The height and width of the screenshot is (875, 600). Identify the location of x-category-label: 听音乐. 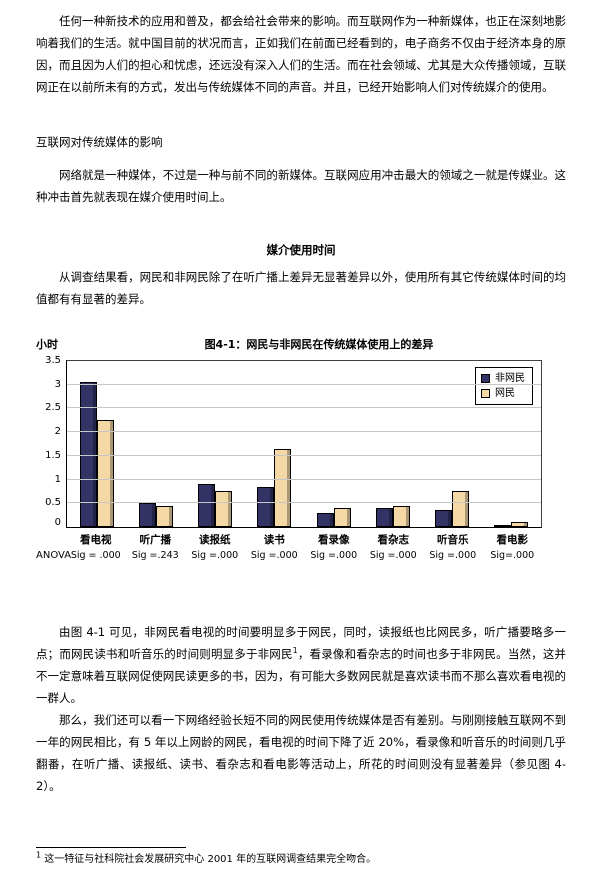
(453, 540).